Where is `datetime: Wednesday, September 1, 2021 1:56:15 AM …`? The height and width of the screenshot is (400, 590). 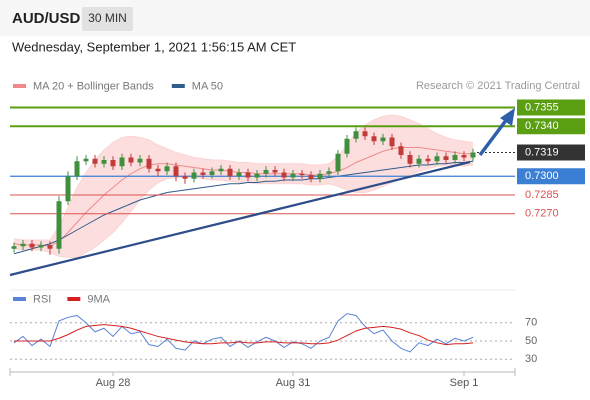 datetime: Wednesday, September 1, 2021 1:56:15 AM … is located at coordinates (154, 46).